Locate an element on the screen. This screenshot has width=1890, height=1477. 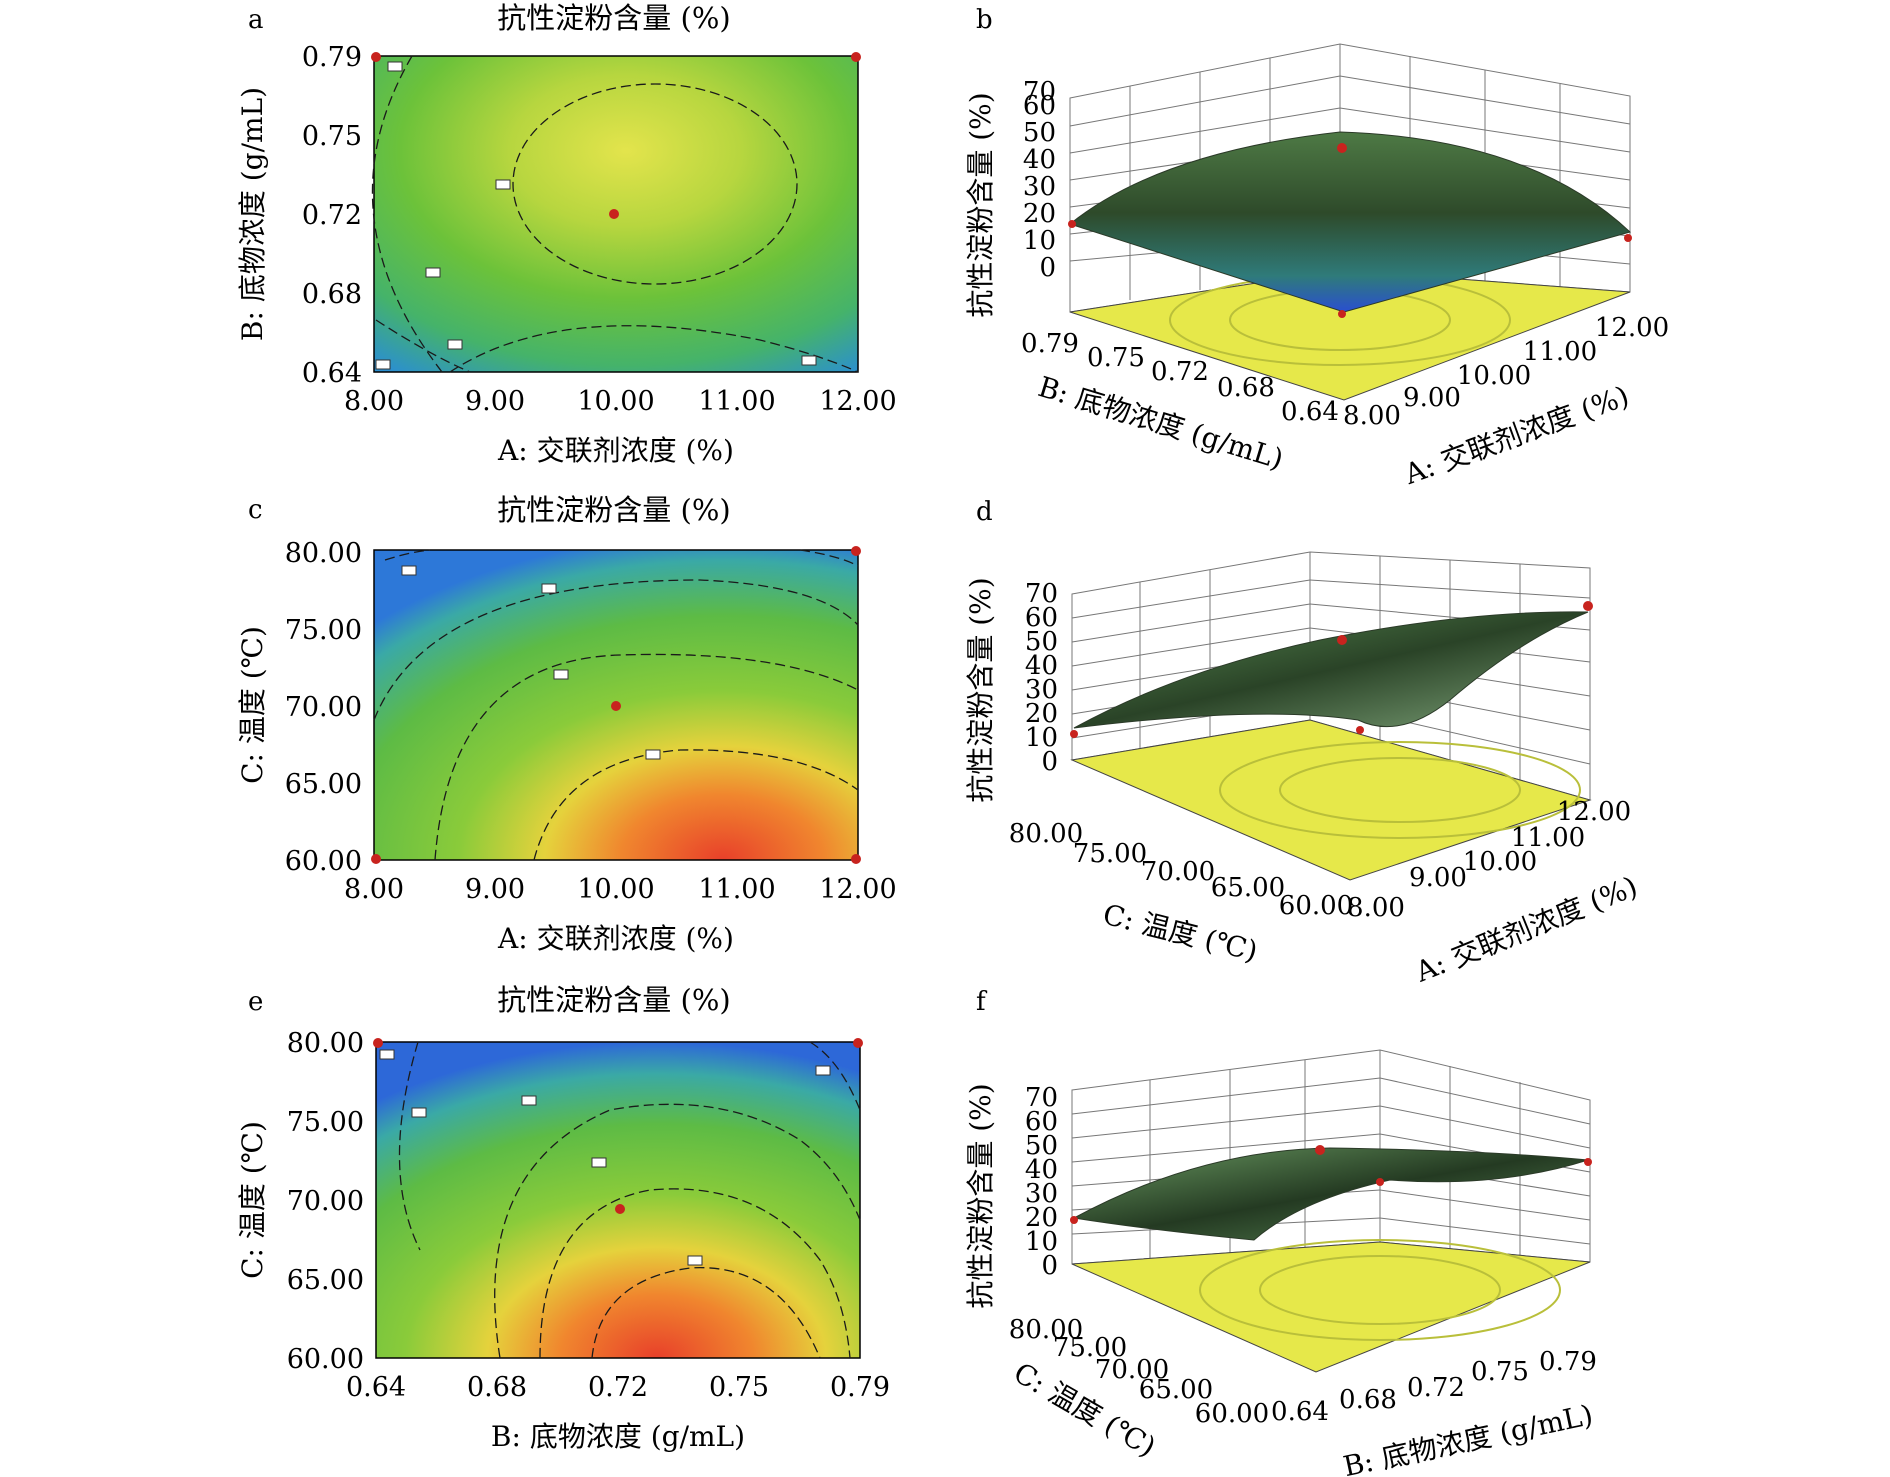
panel-c-contour-lines is located at coordinates (616, 705).